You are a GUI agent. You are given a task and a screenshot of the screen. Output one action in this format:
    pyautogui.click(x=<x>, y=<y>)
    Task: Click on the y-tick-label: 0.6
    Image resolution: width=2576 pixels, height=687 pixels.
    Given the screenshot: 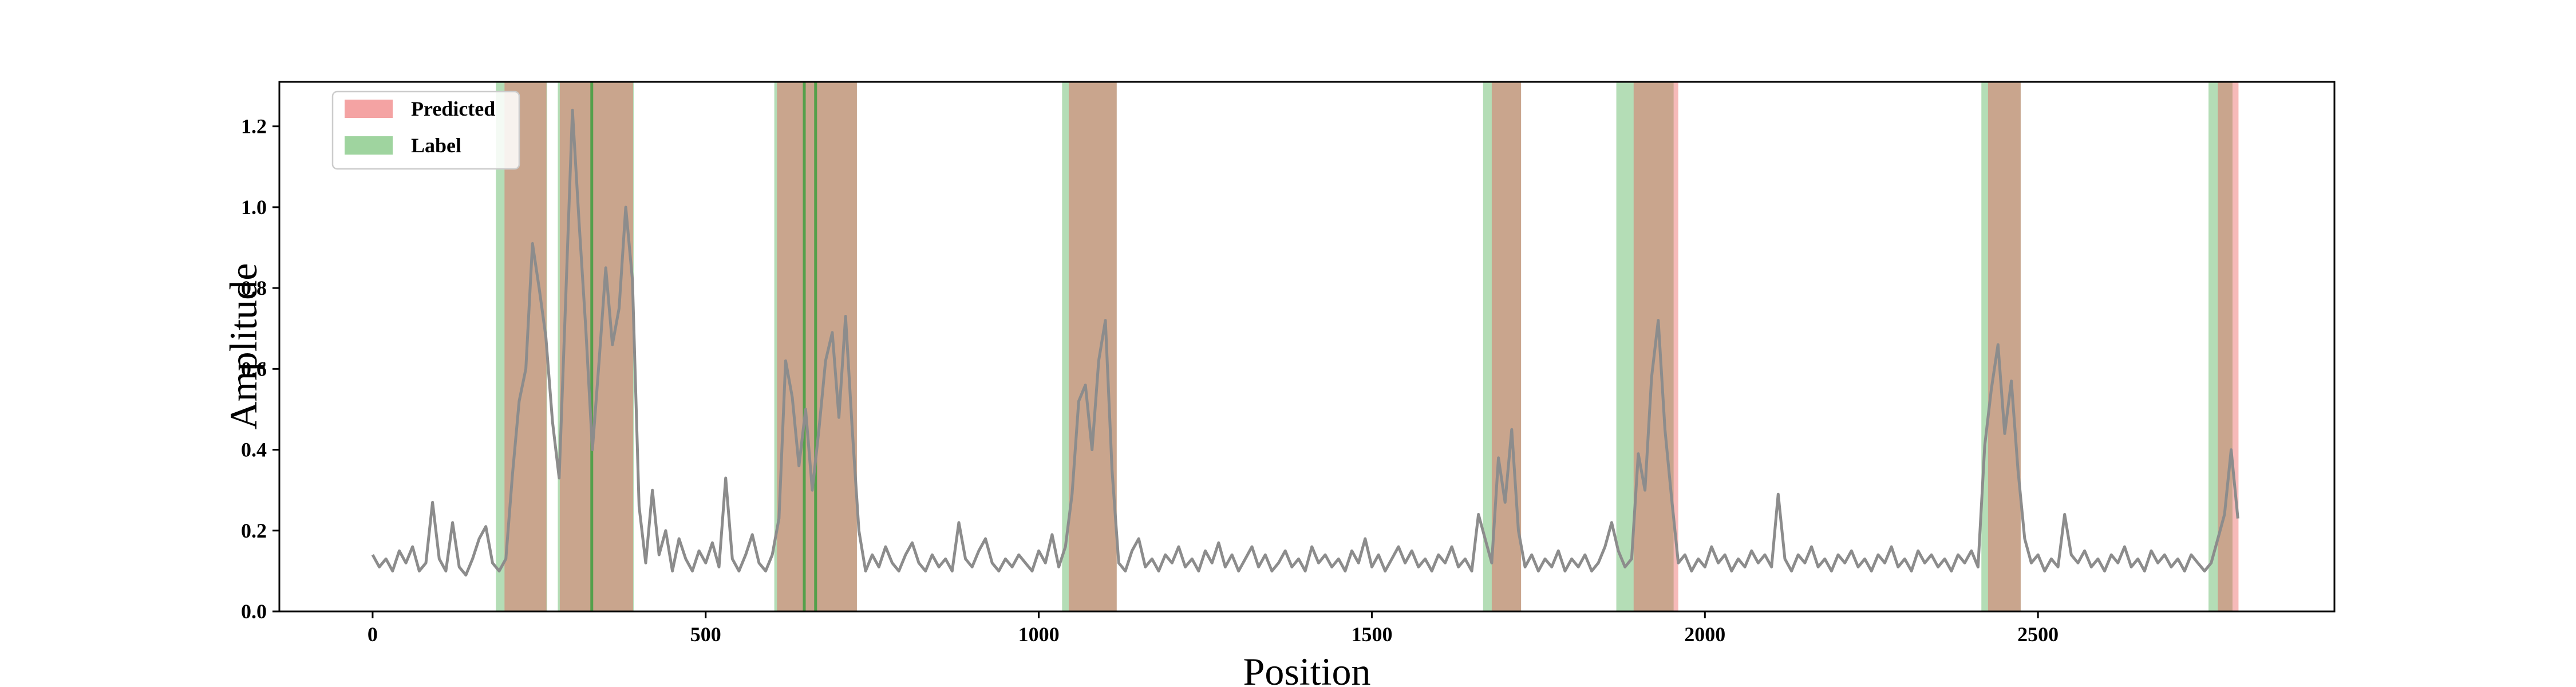 What is the action you would take?
    pyautogui.click(x=254, y=369)
    